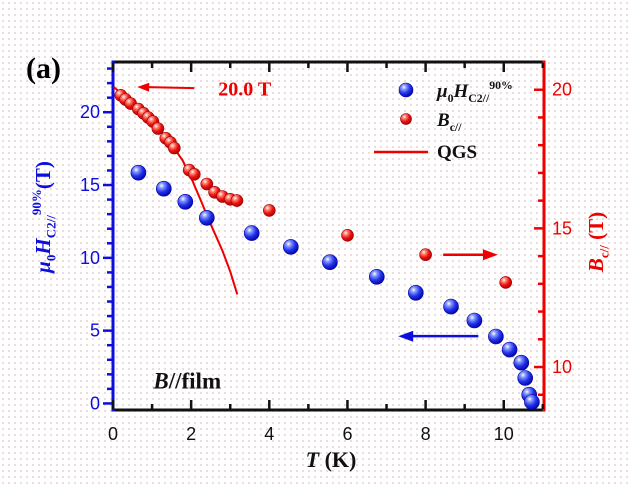  I want to click on panel-label: (a), so click(43, 68).